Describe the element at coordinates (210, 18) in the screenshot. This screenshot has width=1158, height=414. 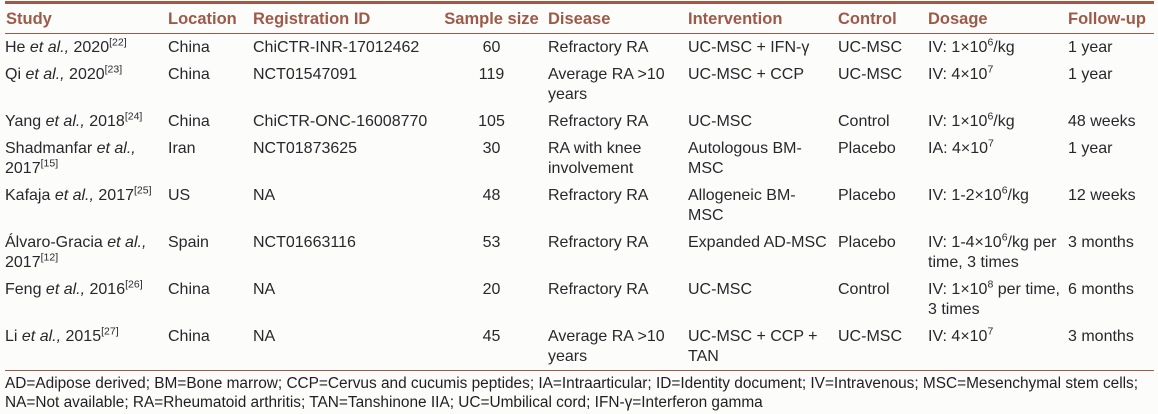
I see `column-header-location: Location` at that location.